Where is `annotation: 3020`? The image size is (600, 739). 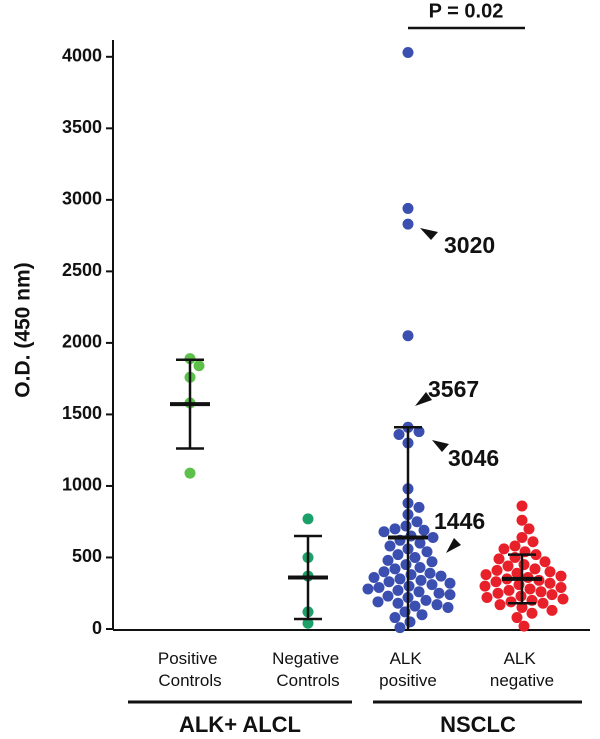 annotation: 3020 is located at coordinates (469, 245).